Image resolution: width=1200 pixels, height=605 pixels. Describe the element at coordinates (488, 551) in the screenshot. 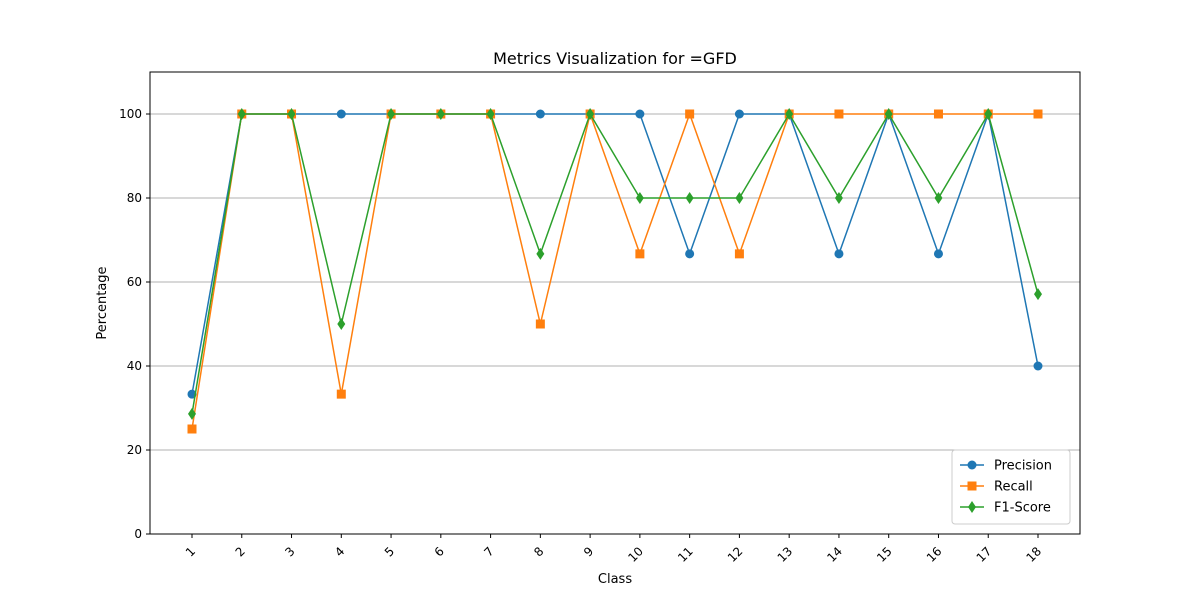

I see `x-tick-label: 7` at that location.